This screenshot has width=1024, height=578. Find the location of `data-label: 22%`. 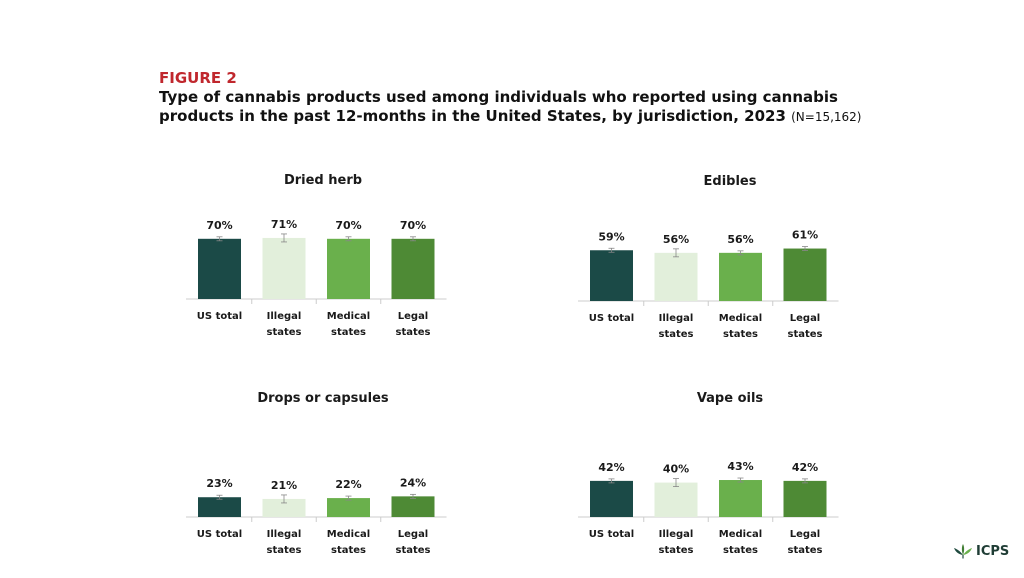

data-label: 22% is located at coordinates (348, 484).